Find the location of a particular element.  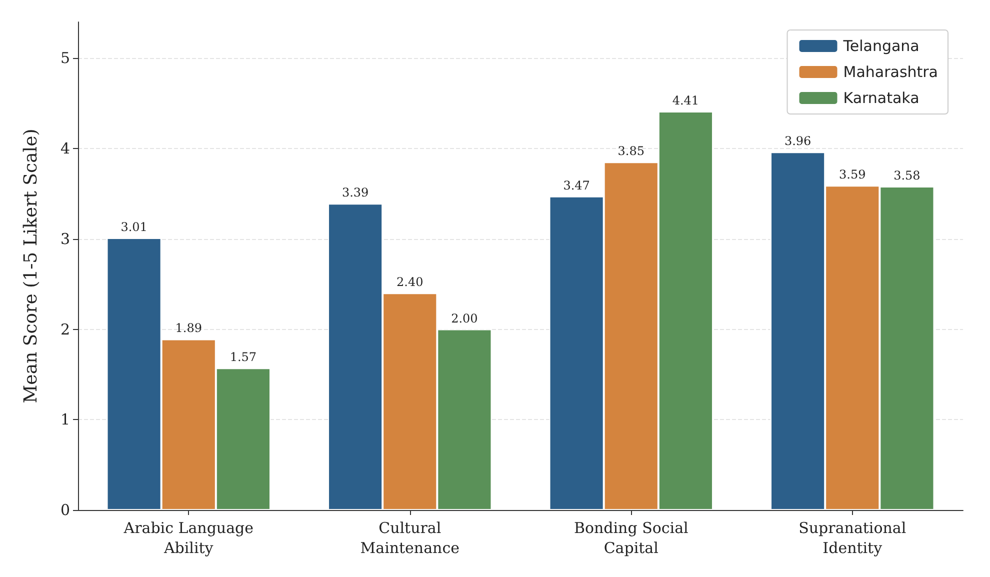

data-label: 3.39 is located at coordinates (355, 193).